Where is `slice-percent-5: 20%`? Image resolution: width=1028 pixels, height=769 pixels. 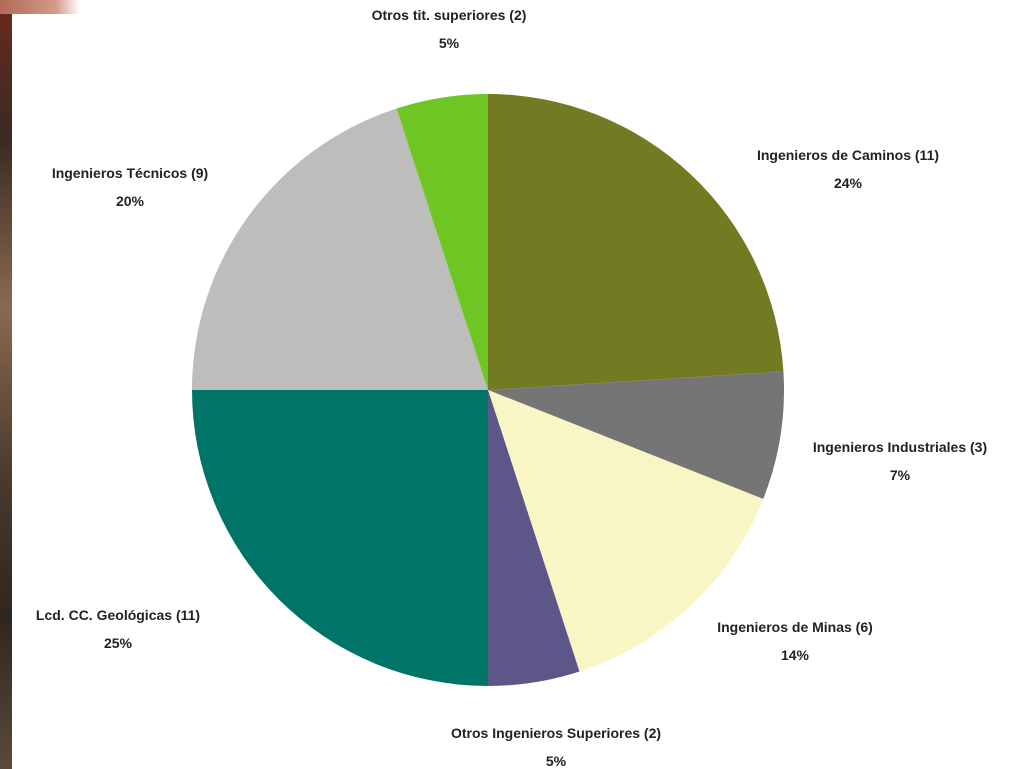
slice-percent-5: 20% is located at coordinates (130, 201).